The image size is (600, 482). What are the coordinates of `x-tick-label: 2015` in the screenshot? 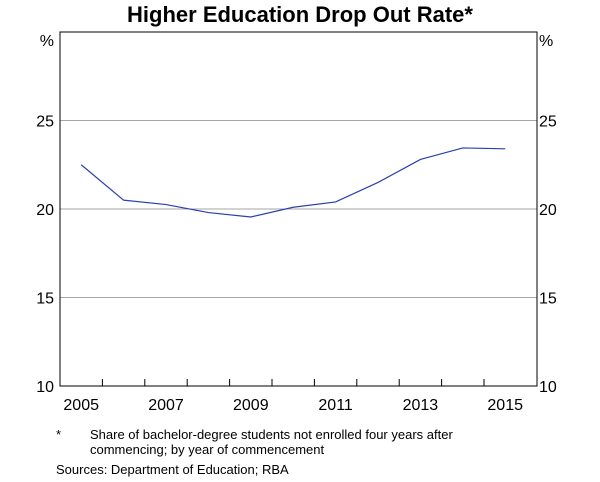 It's located at (505, 405).